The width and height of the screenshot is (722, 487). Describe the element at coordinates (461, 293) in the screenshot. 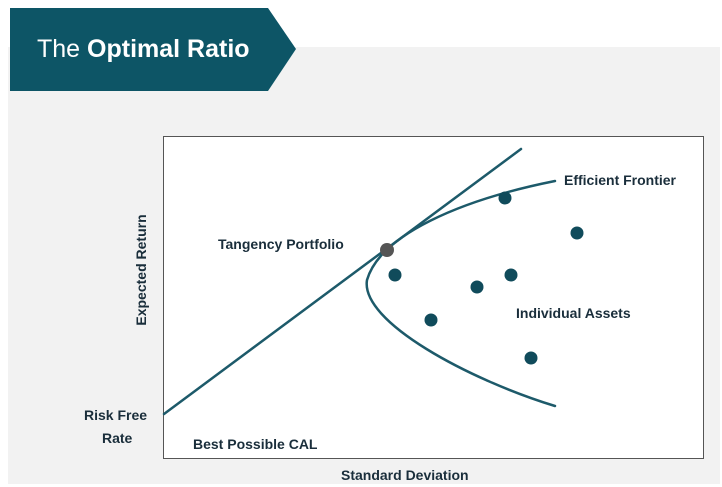

I see `efficient-frontier-curve` at that location.